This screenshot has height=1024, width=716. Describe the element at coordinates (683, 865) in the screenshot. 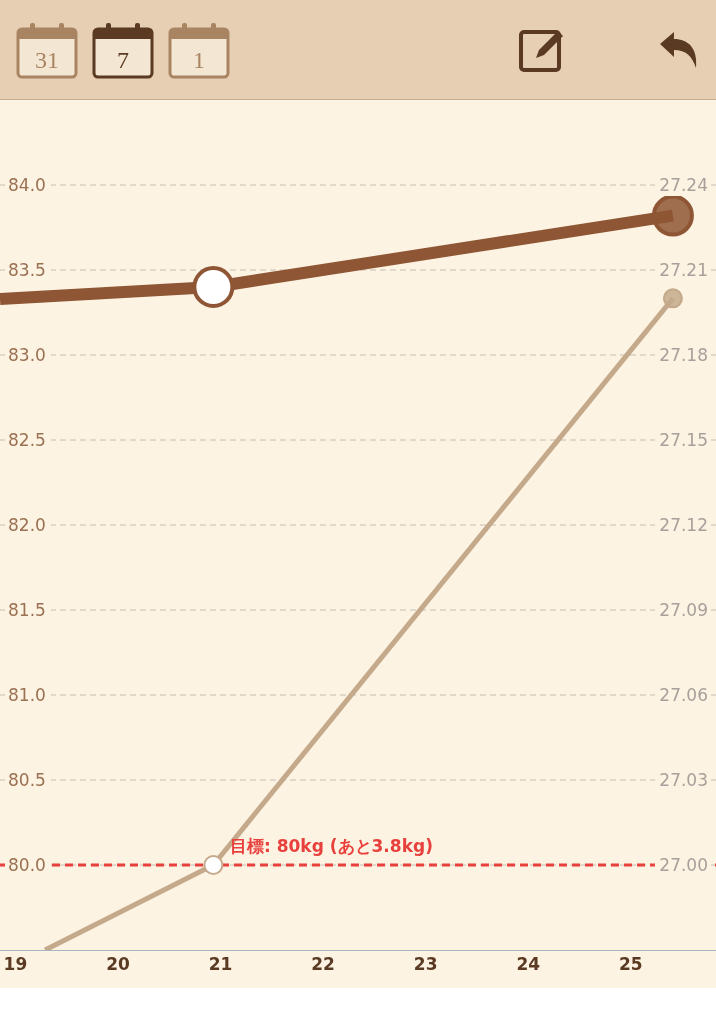

I see `y2-tick-label: 27.00` at that location.